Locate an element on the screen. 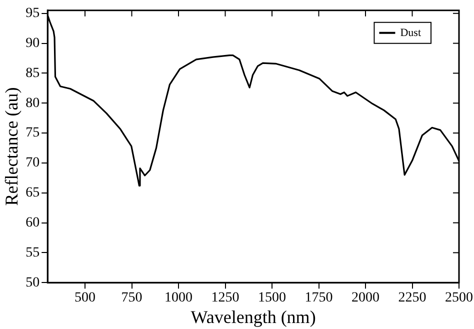 This screenshot has width=474, height=329. x-tick-label: 1250 is located at coordinates (225, 298).